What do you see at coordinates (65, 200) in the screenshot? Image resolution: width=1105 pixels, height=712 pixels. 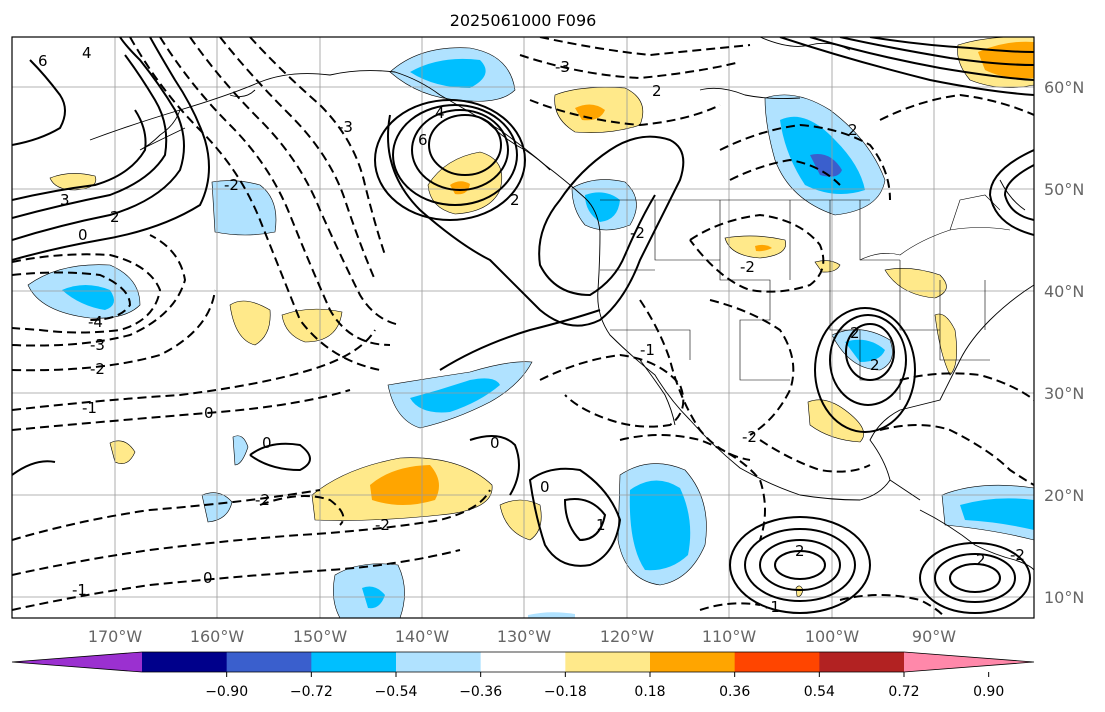 I see `contour-label: 3` at bounding box center [65, 200].